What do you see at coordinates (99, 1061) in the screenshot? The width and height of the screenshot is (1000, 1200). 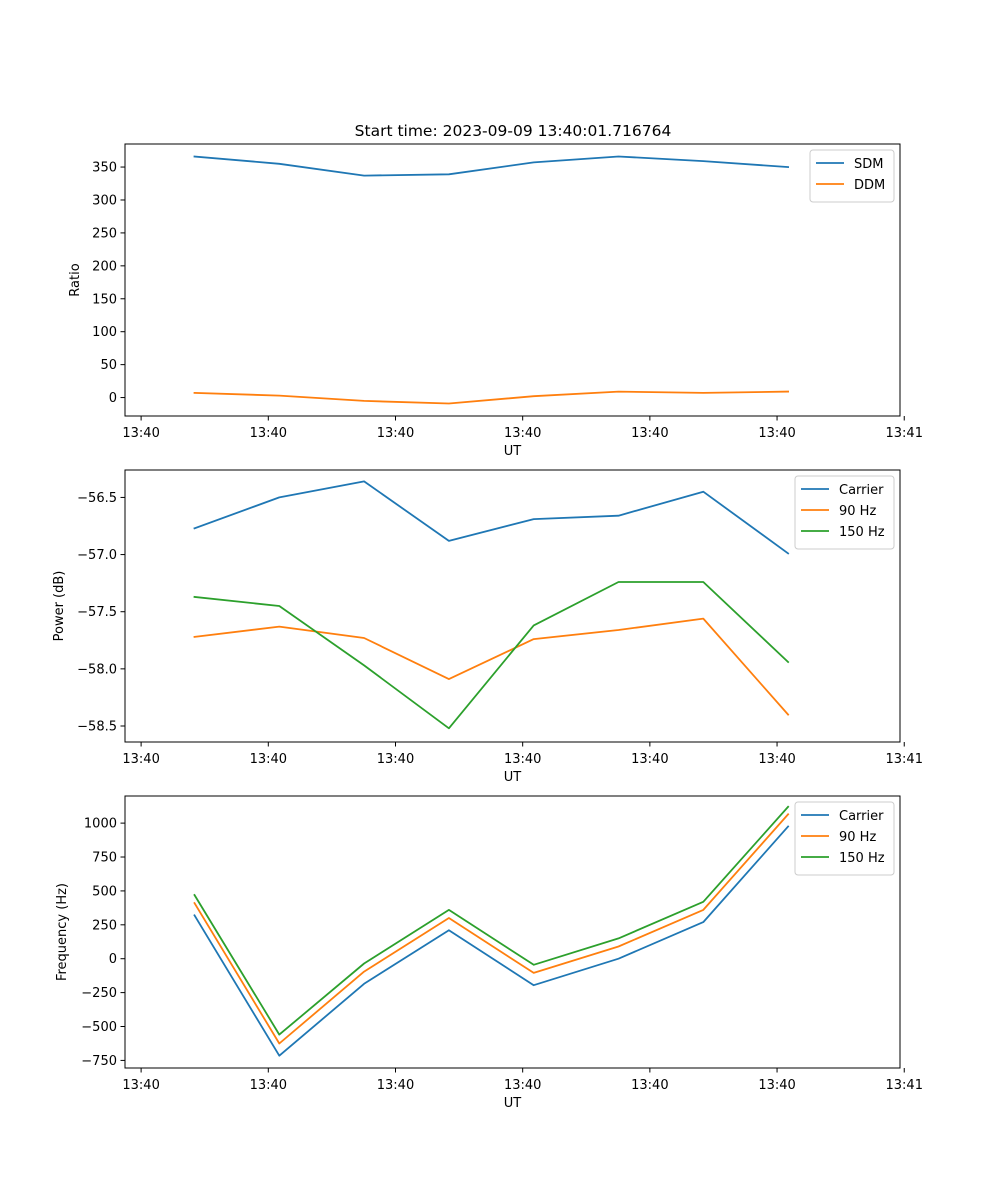 I see `frequency-y-tick-label: −750` at bounding box center [99, 1061].